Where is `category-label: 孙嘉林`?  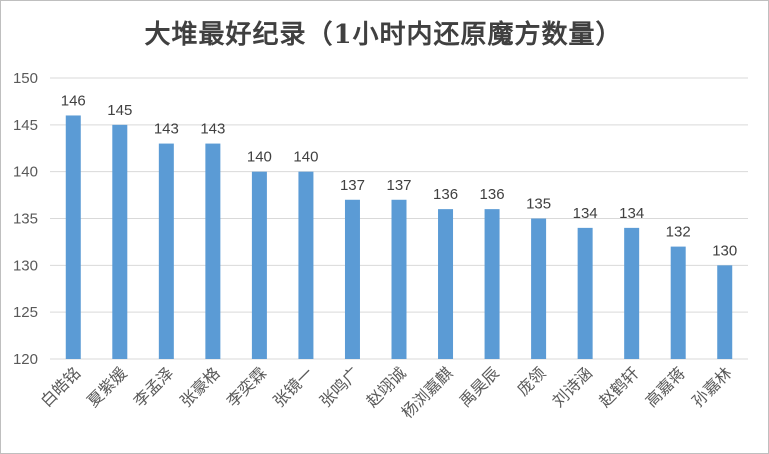
category-label: 孙嘉林 is located at coordinates (711, 386).